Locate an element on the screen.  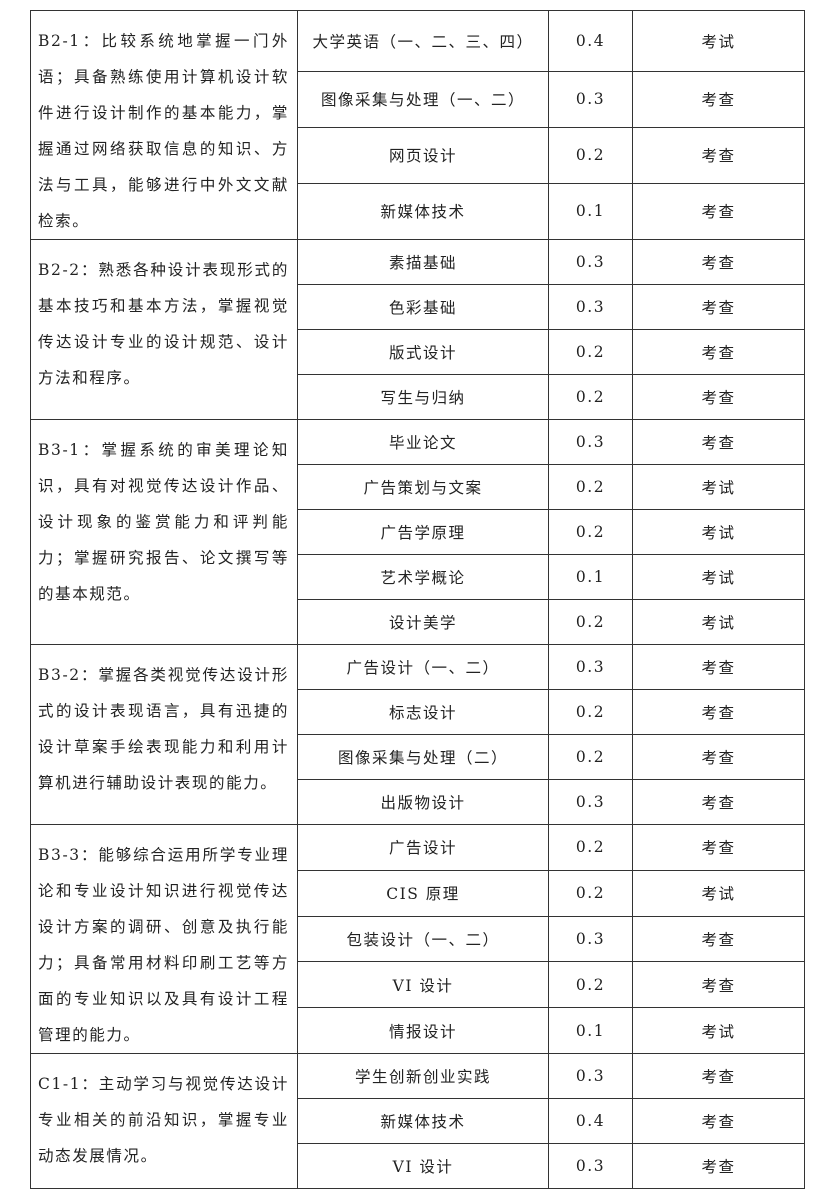
course-name-cell: 写生与归纳 is located at coordinates (423, 397).